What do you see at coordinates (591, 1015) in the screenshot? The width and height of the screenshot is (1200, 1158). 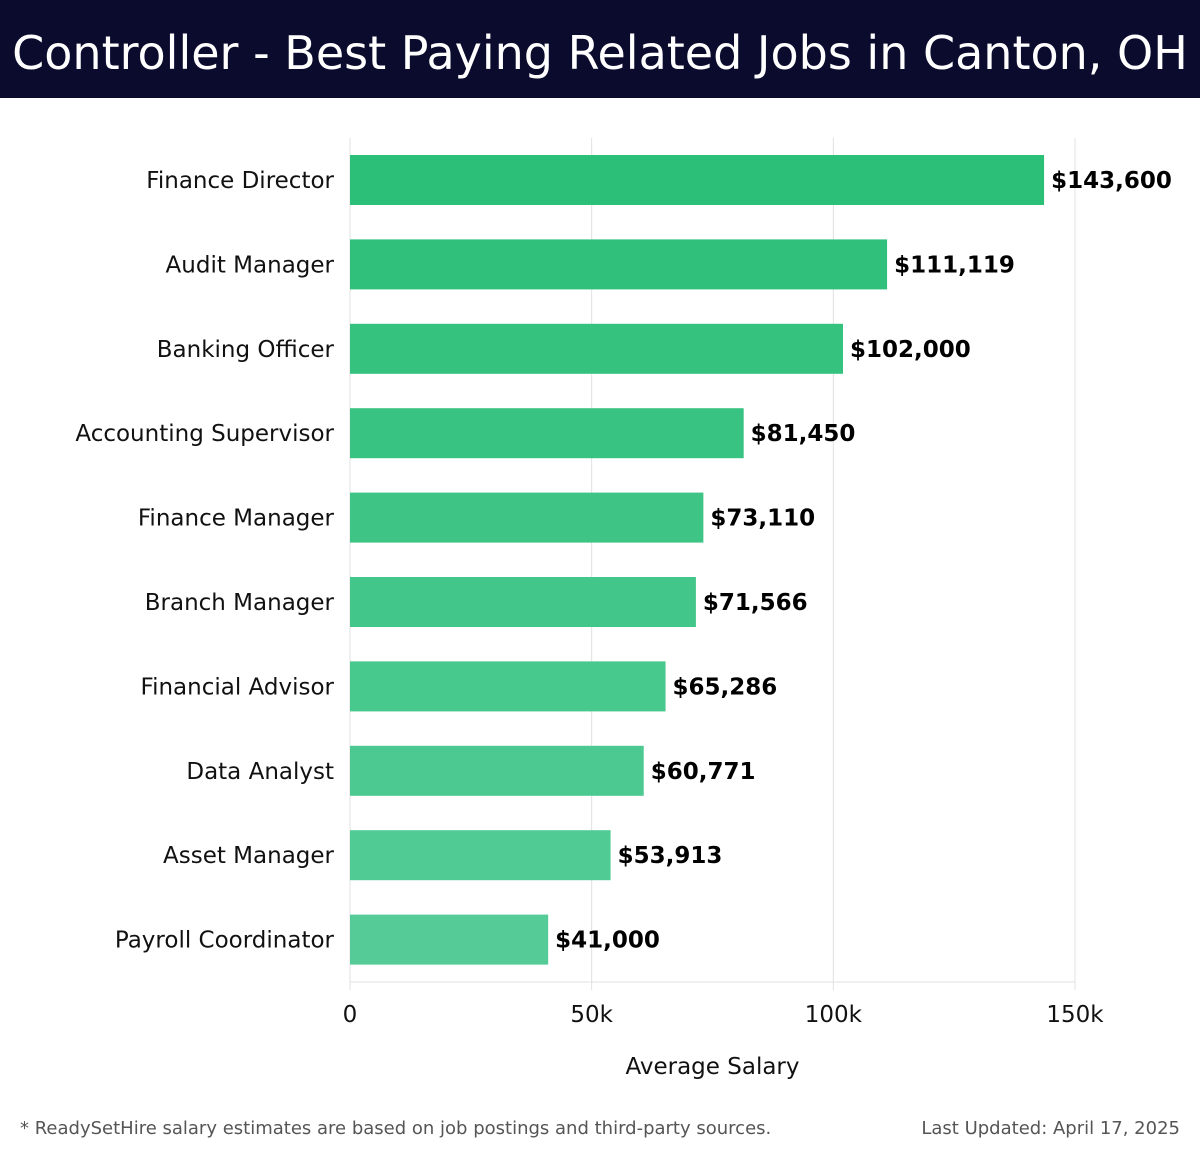 I see `x-tick-label: 50k` at bounding box center [591, 1015].